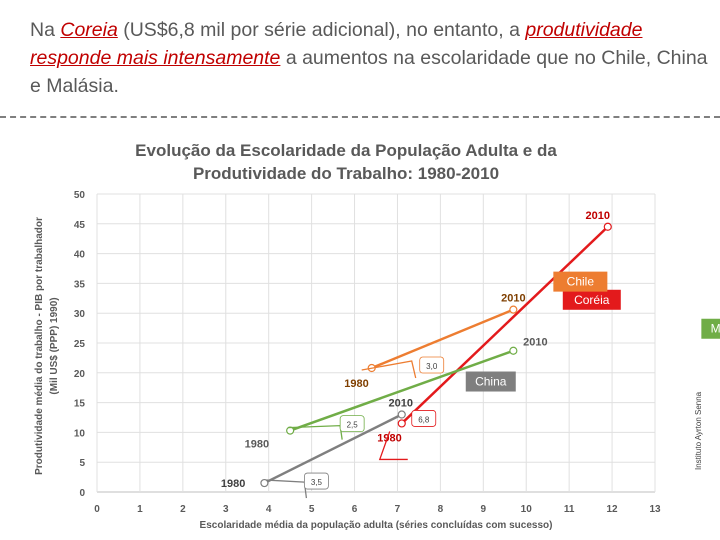 This screenshot has width=720, height=540. I want to click on label-box-coreia, so click(591, 299).